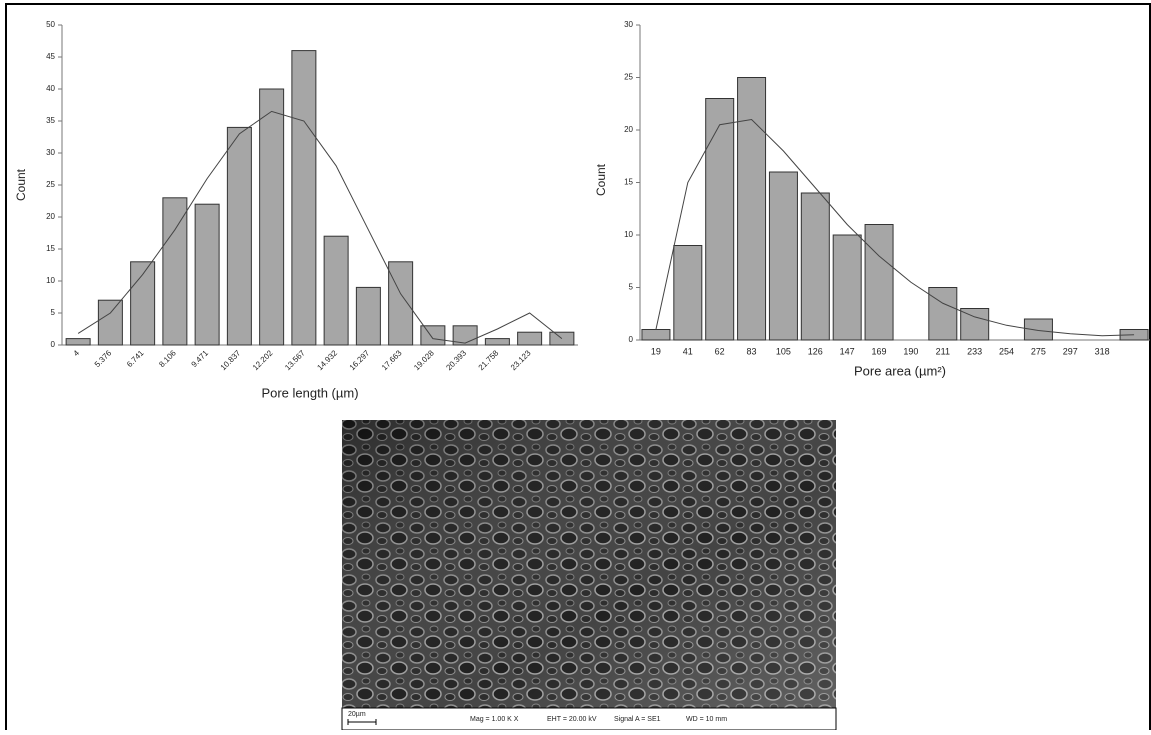  What do you see at coordinates (231, 360) in the screenshot?
I see `x-tick-label: 10.837` at bounding box center [231, 360].